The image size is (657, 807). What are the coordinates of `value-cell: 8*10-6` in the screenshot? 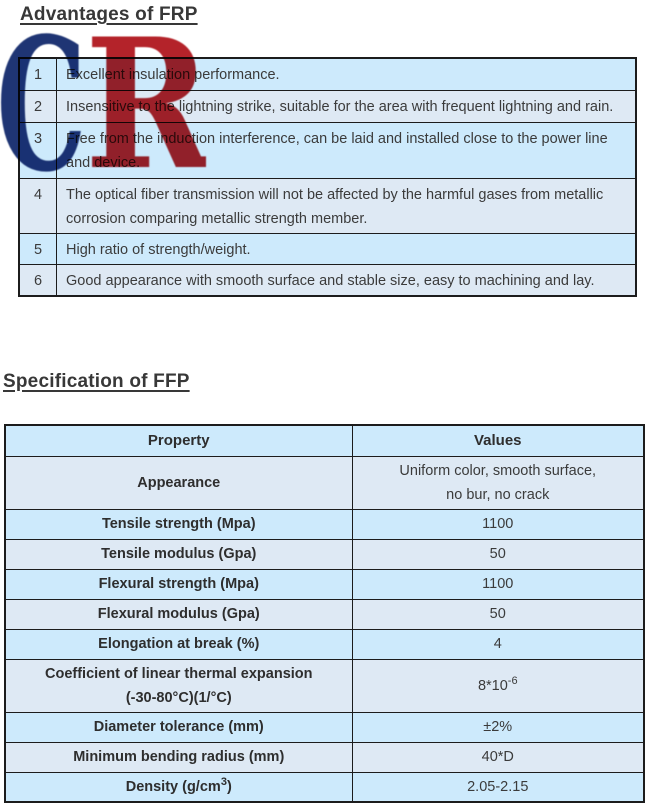 It's located at (498, 685).